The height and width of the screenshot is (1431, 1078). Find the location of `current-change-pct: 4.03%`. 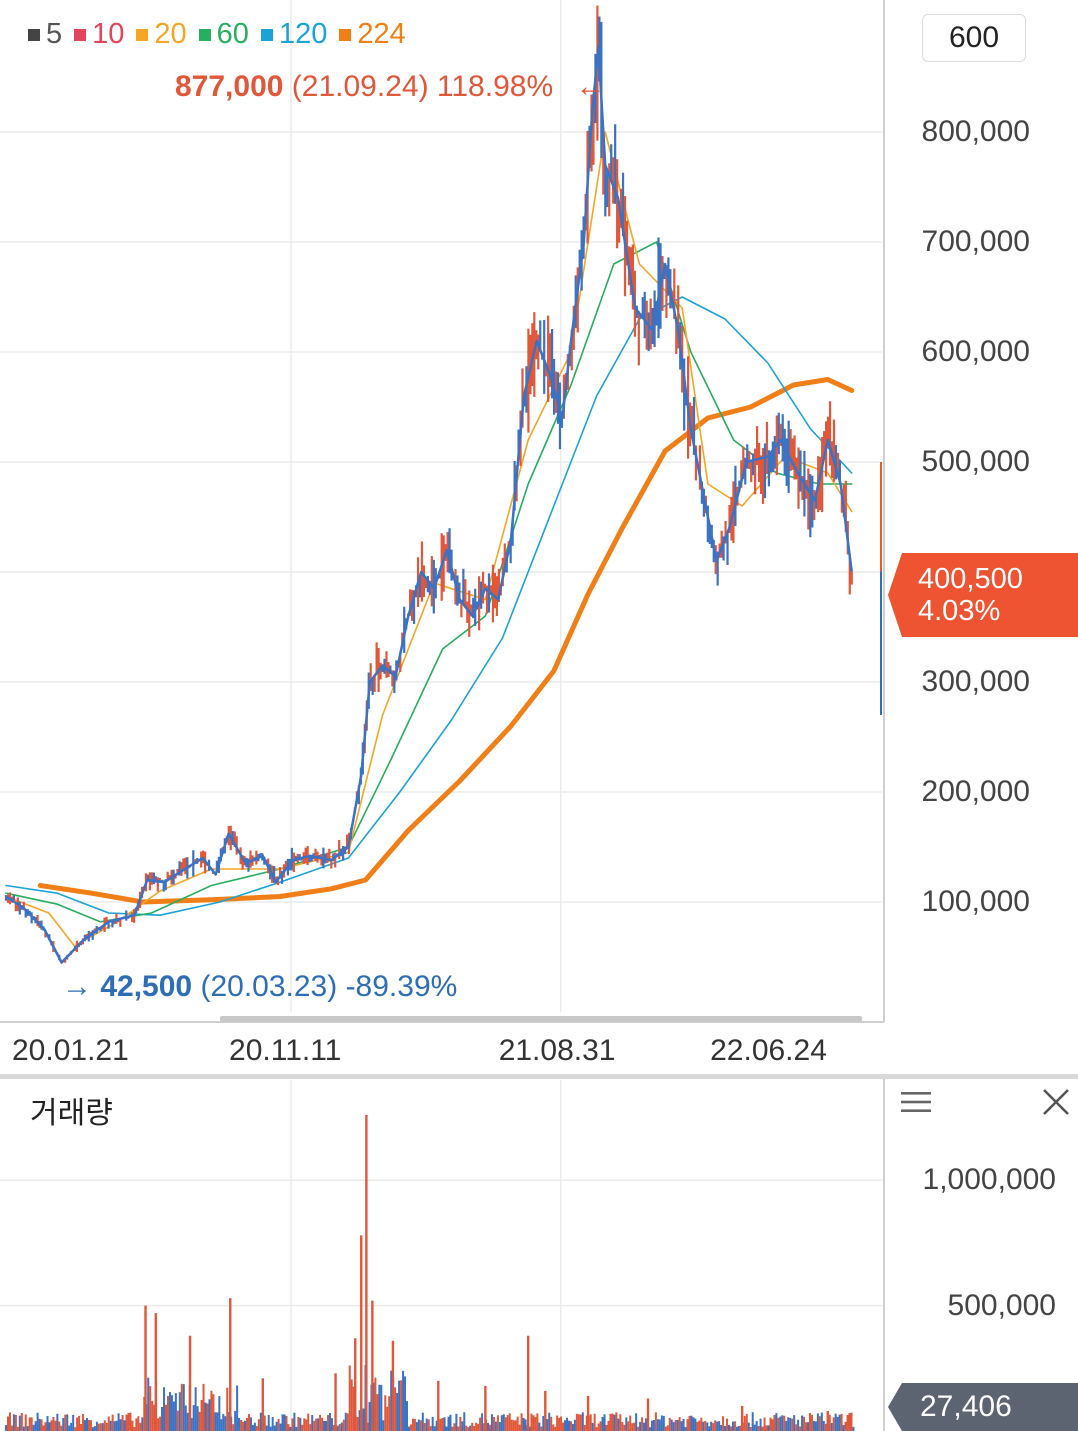

current-change-pct: 4.03% is located at coordinates (959, 611).